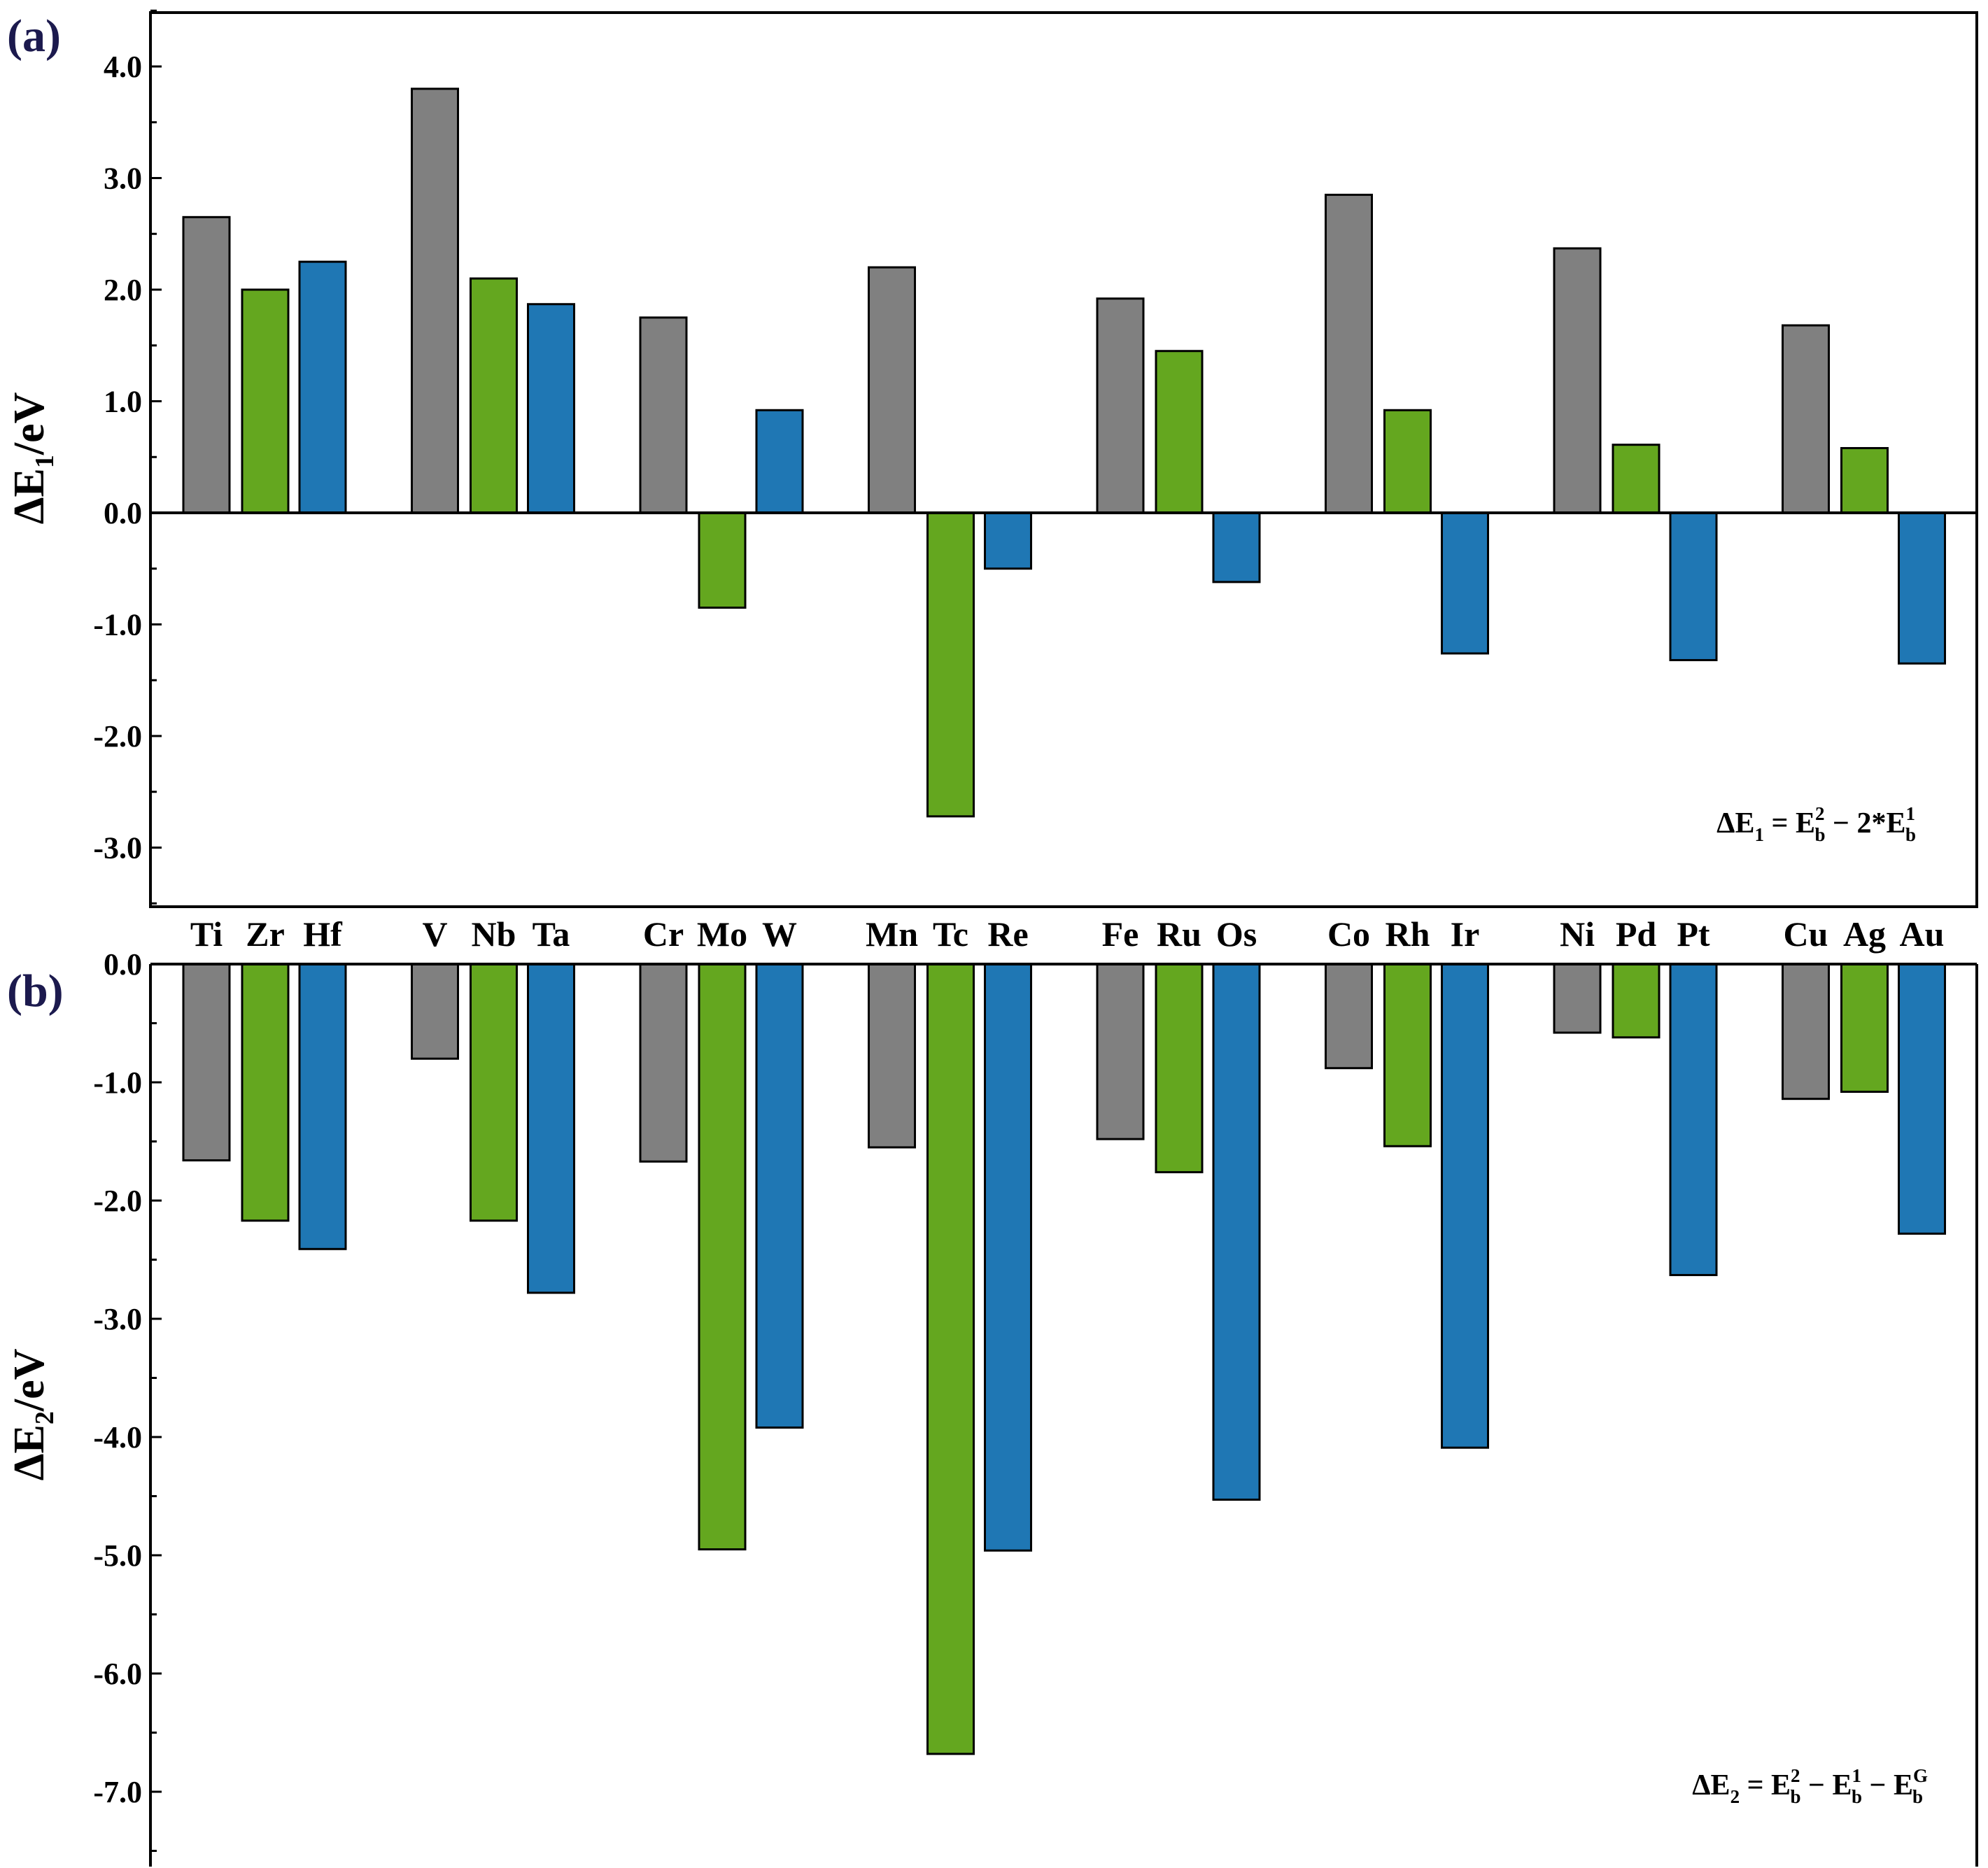 This screenshot has width=1988, height=1868. I want to click on category-label-ag: Ag, so click(1864, 934).